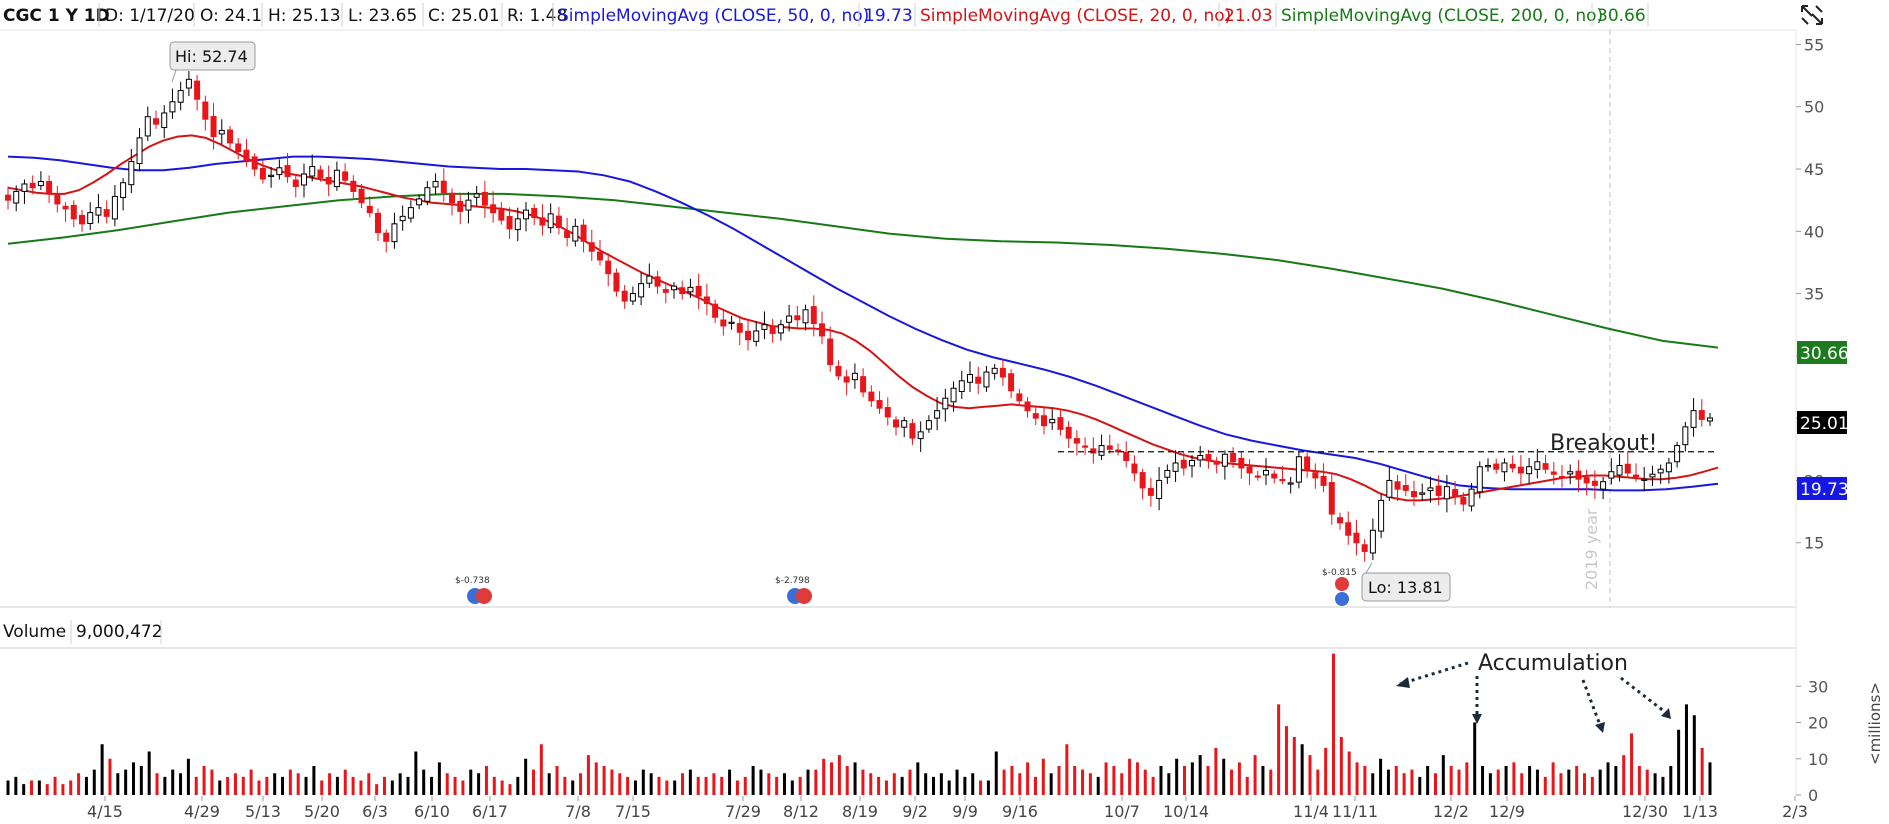  I want to click on svg-text: 19.73, so click(1824, 490).